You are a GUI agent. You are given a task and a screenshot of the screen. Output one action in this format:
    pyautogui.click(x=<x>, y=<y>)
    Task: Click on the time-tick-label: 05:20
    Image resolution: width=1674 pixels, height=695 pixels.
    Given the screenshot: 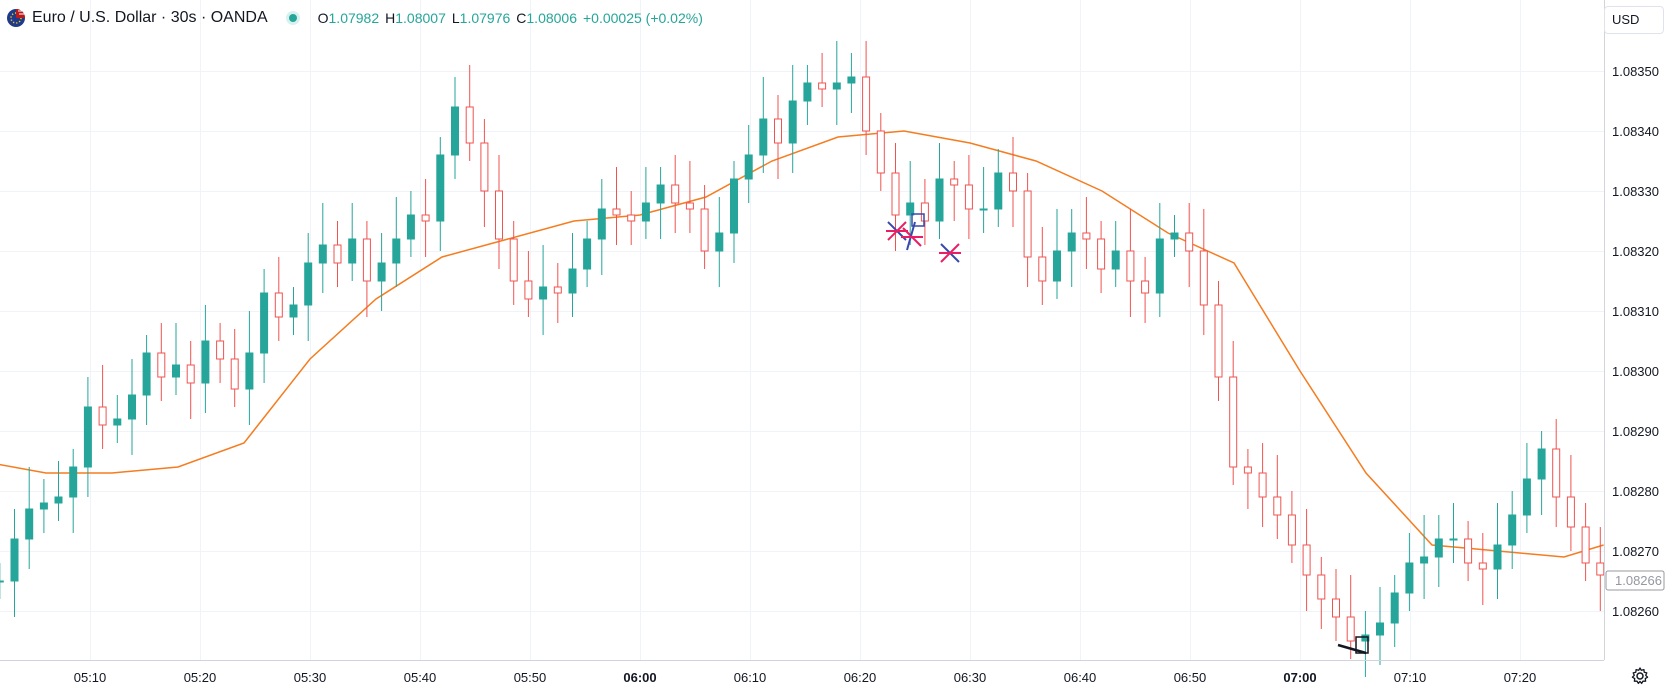 What is the action you would take?
    pyautogui.click(x=200, y=677)
    